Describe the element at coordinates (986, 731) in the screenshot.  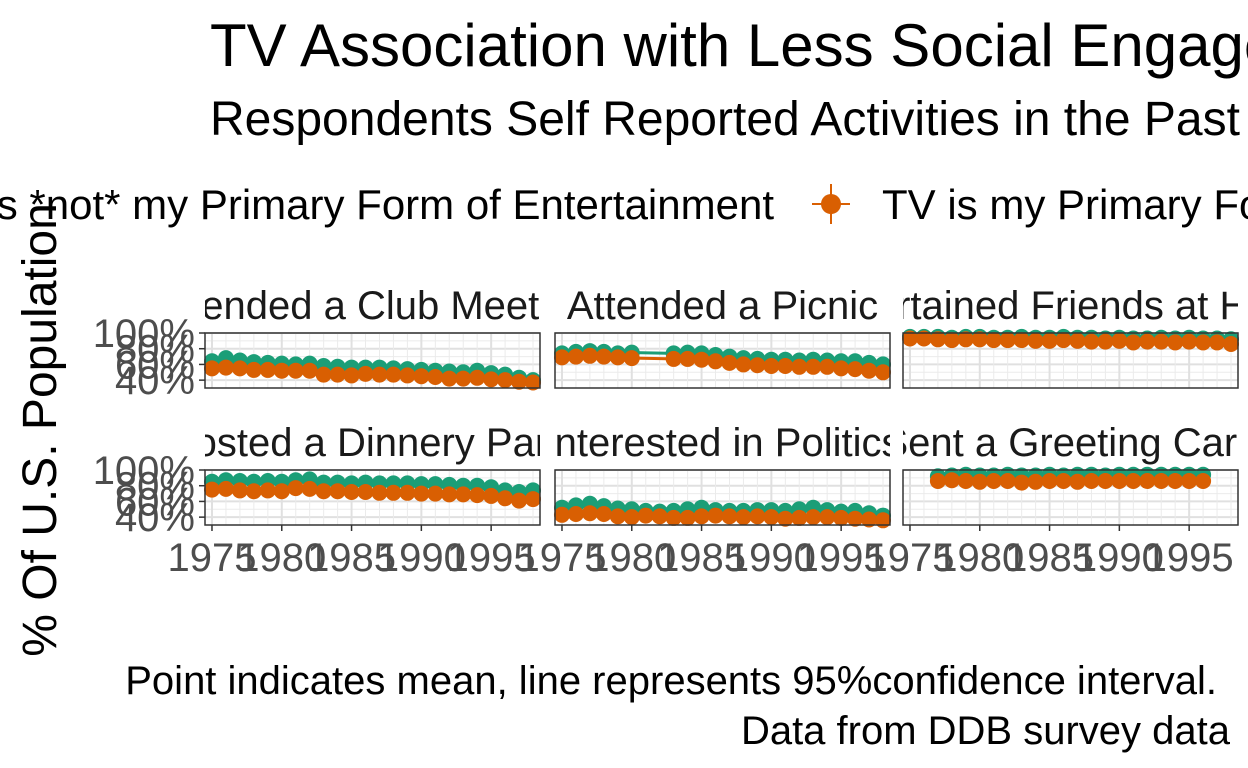
I see `caption-line-2: Data from DDB survey data` at that location.